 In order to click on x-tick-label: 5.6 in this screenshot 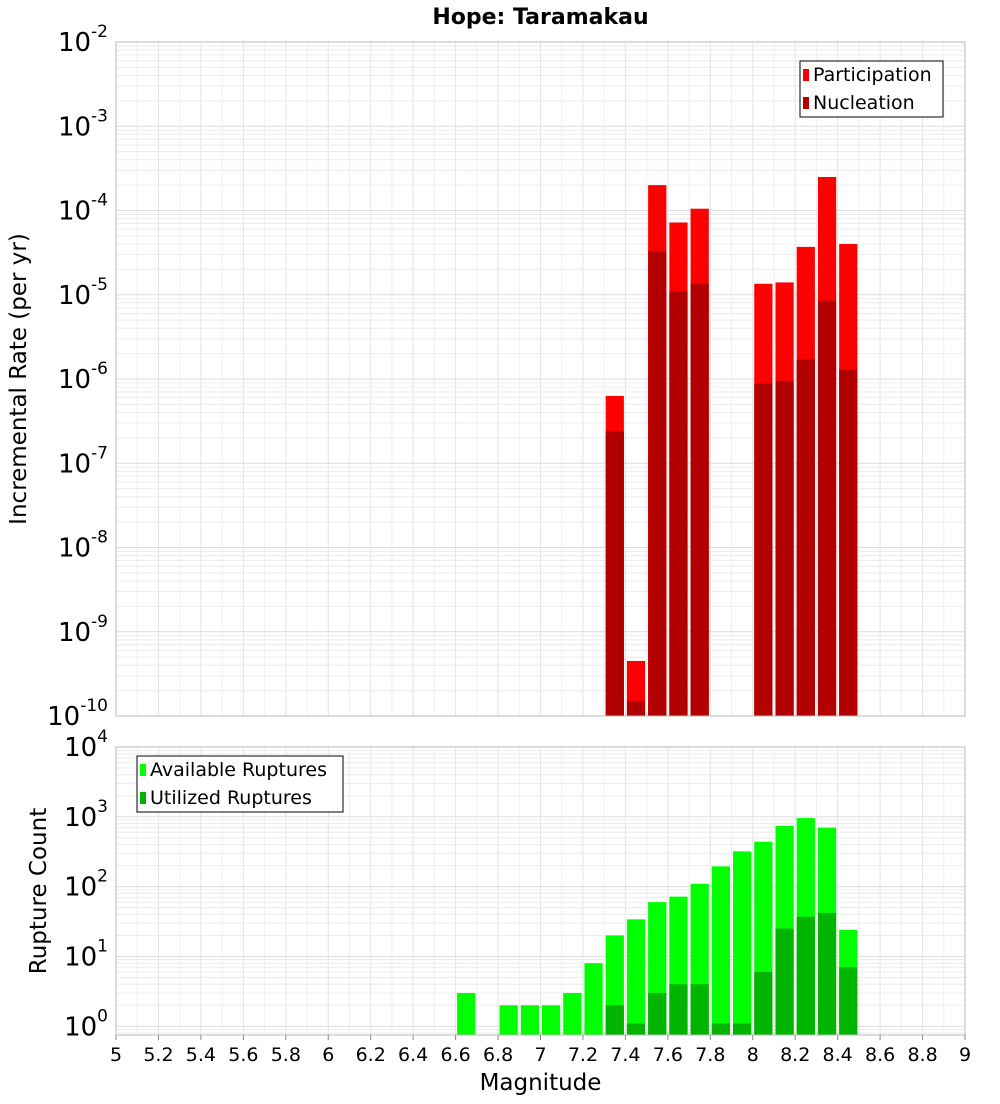, I will do `click(243, 1055)`.